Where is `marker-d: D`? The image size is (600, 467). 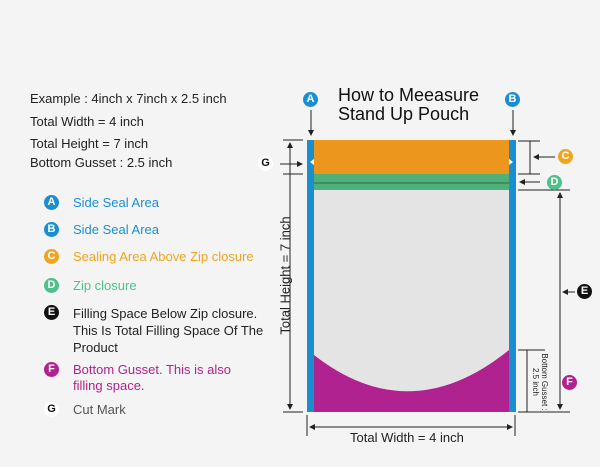
marker-d: D is located at coordinates (554, 182).